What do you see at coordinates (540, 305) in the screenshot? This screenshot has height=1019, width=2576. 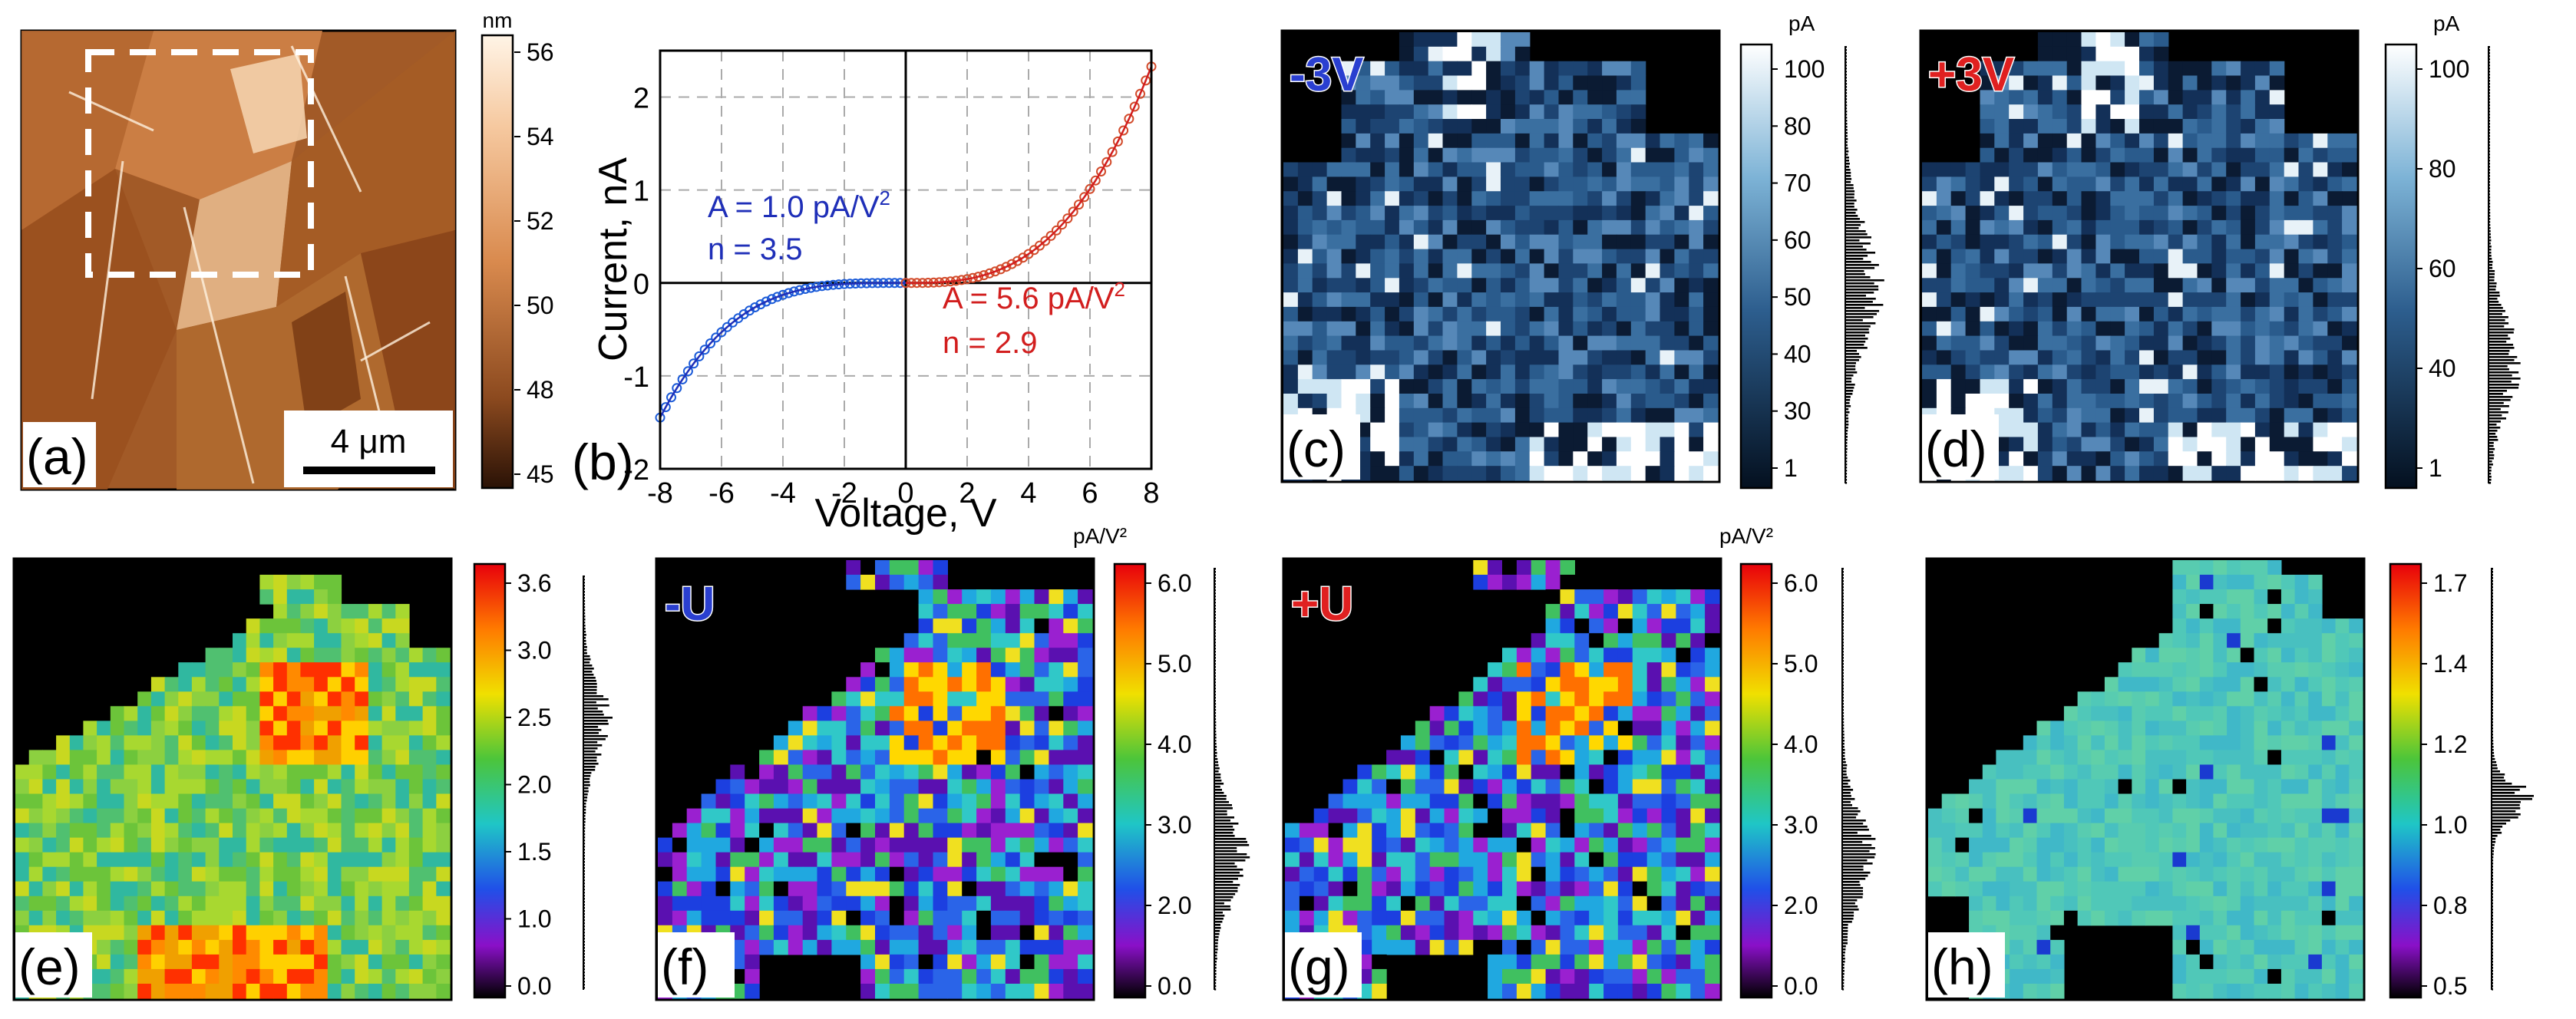 I see `ticks-a-label-3: 50` at bounding box center [540, 305].